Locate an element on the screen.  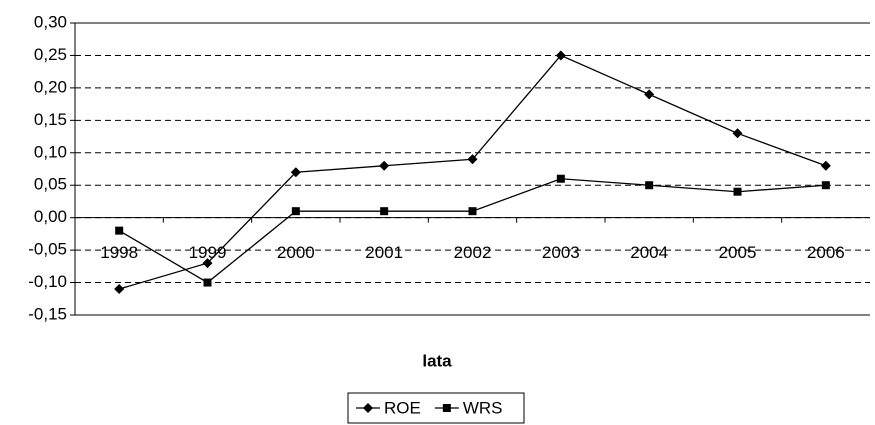
y-tick-label: 0,15 is located at coordinates (50, 119).